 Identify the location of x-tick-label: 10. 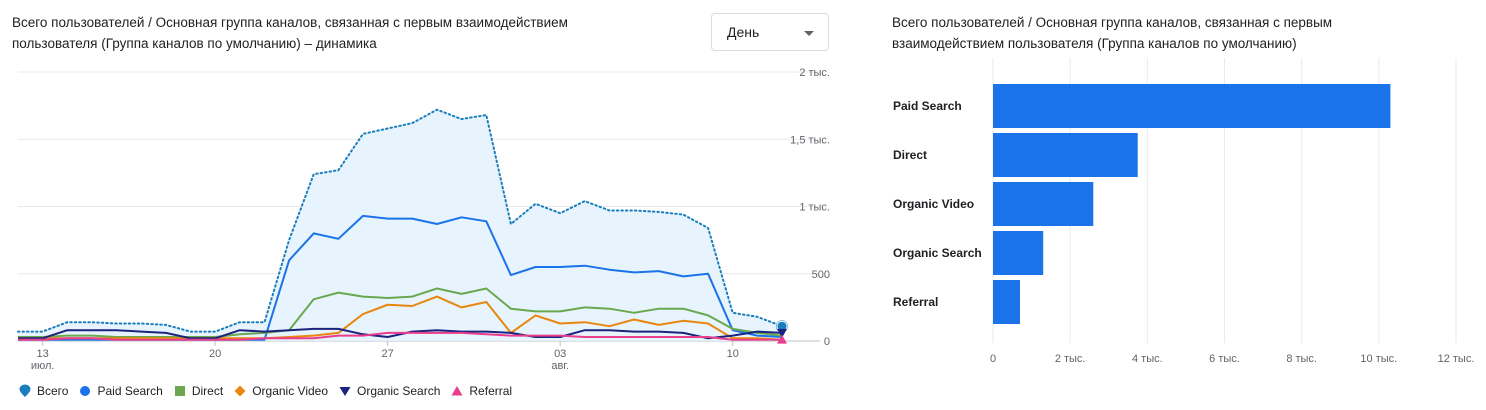
(733, 354).